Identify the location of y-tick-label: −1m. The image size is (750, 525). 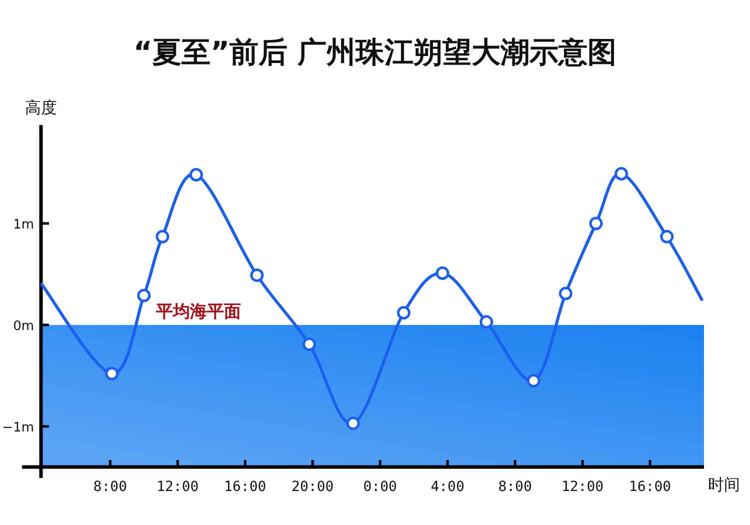
(18, 428).